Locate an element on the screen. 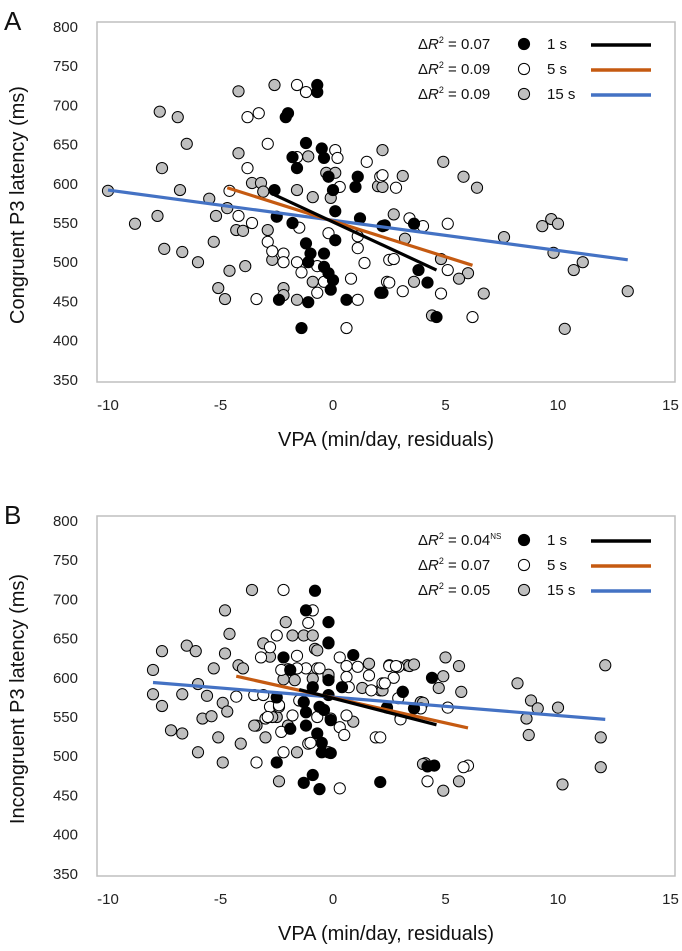 Image resolution: width=682 pixels, height=951 pixels. series-5s is located at coordinates (352, 689).